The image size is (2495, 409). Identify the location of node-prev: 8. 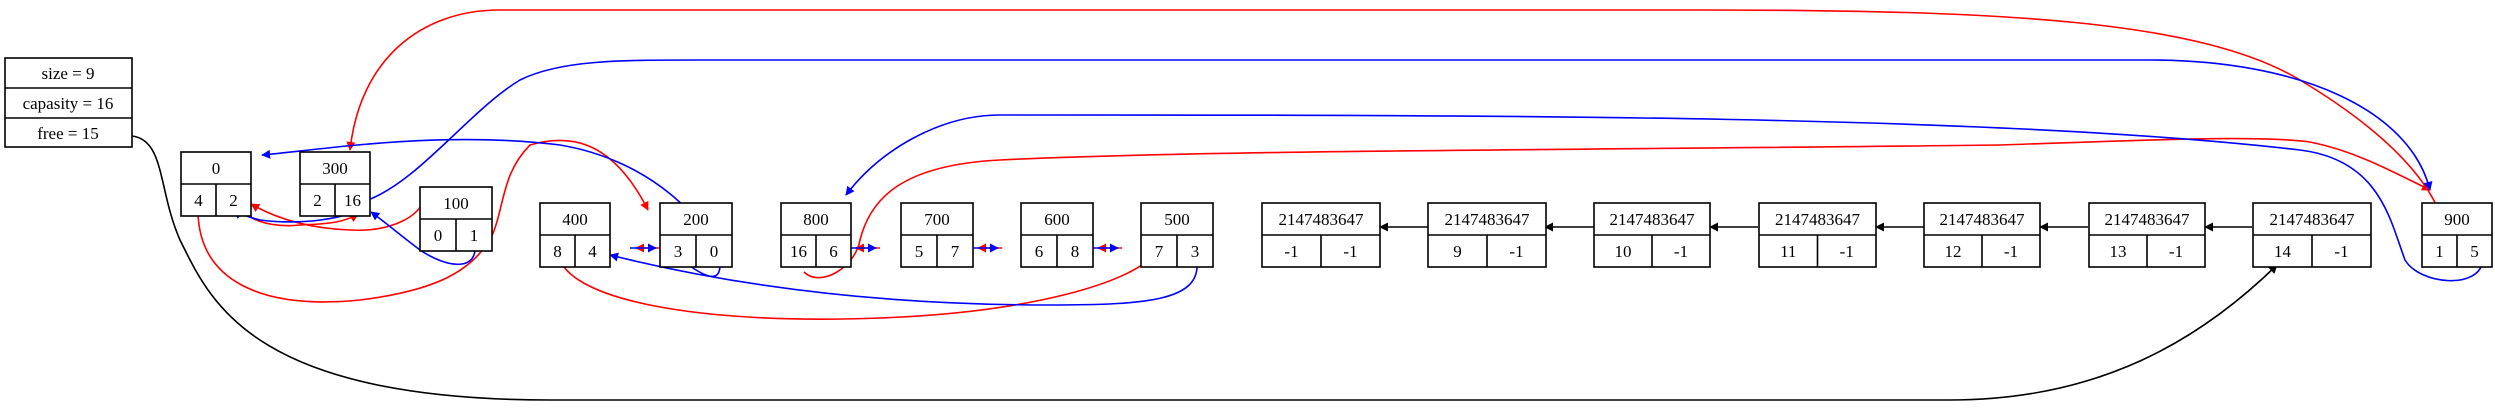
(557, 251).